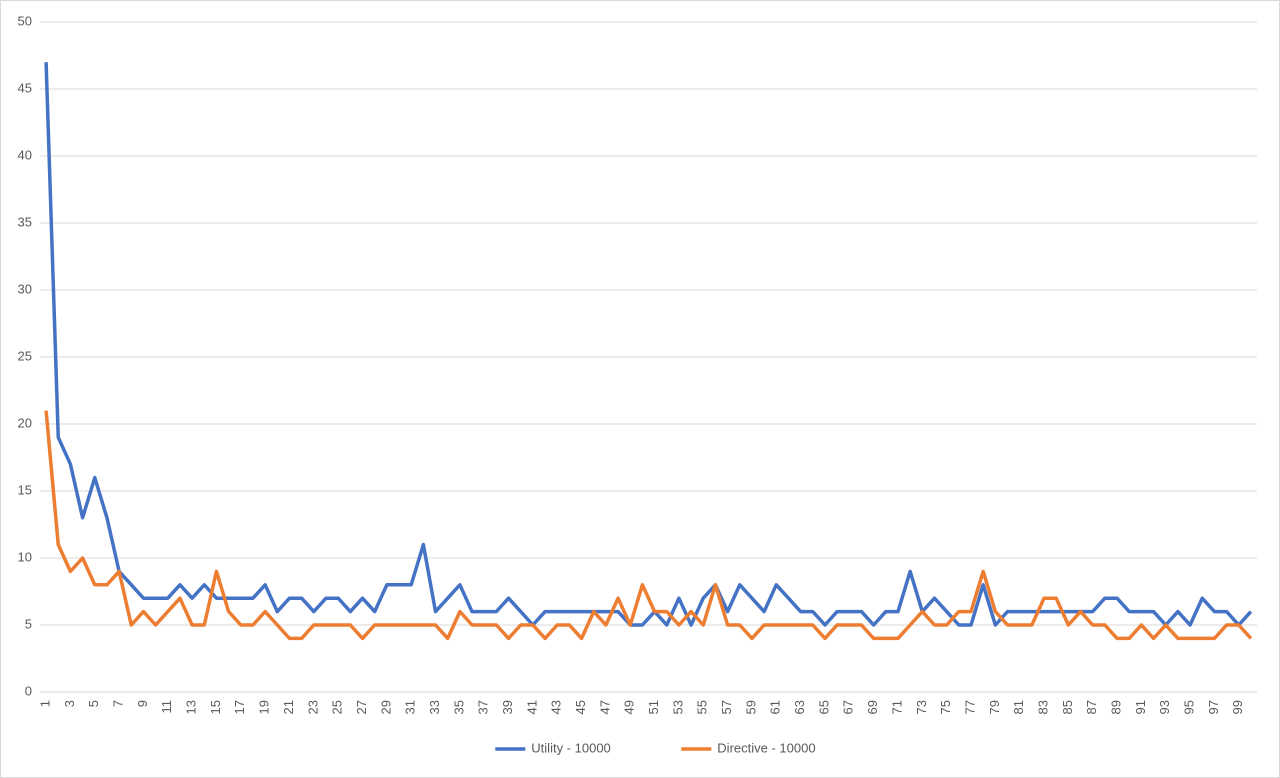  What do you see at coordinates (1164, 707) in the screenshot?
I see `x-tick-label: 93` at bounding box center [1164, 707].